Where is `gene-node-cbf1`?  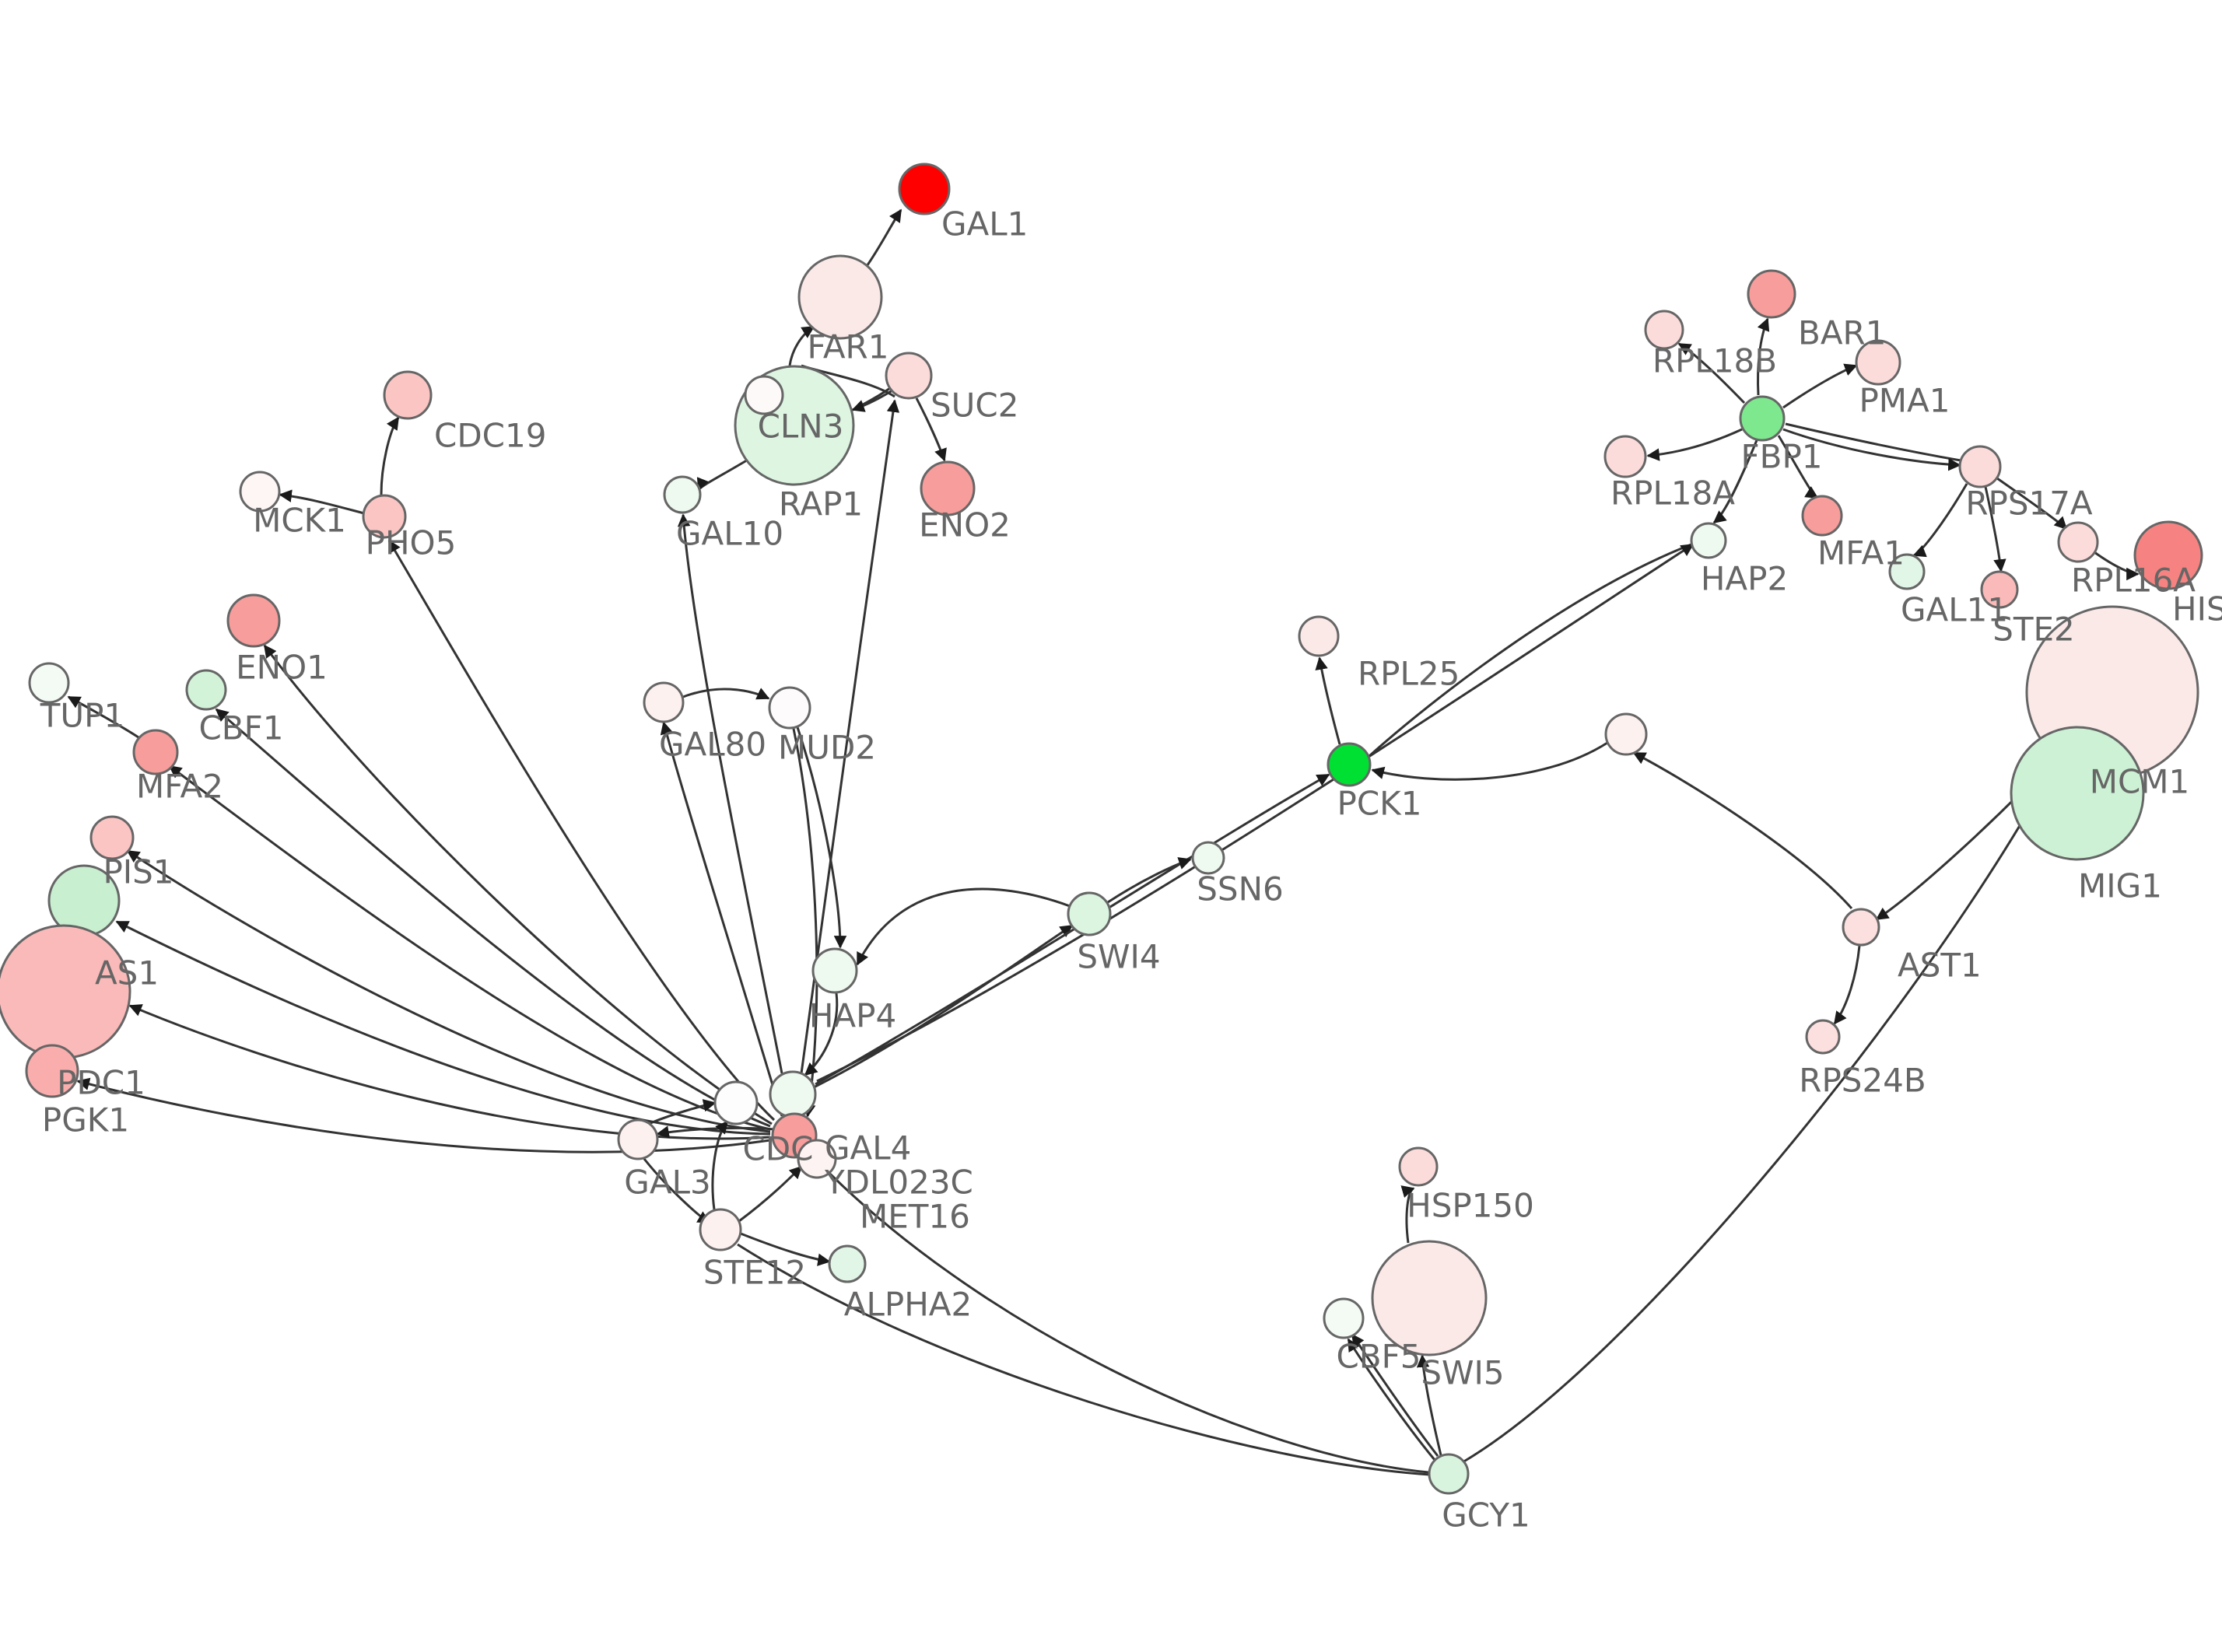 gene-node-cbf1 is located at coordinates (206, 690).